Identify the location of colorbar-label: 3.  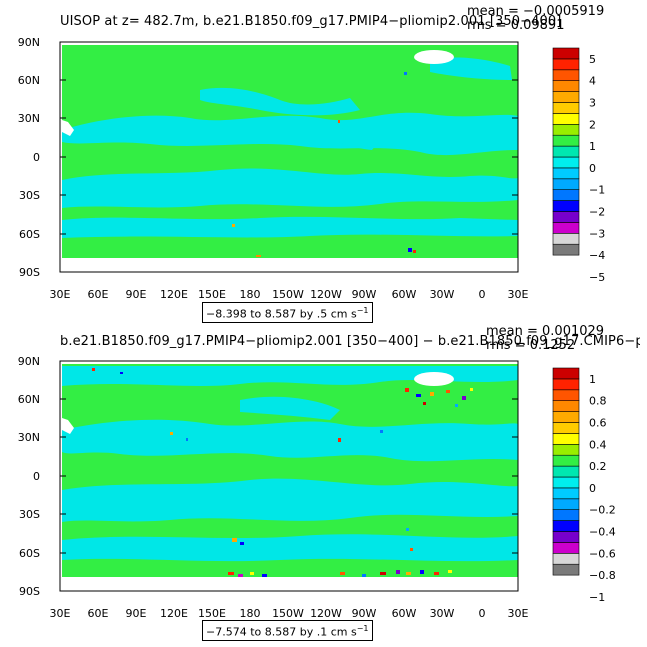
(592, 103).